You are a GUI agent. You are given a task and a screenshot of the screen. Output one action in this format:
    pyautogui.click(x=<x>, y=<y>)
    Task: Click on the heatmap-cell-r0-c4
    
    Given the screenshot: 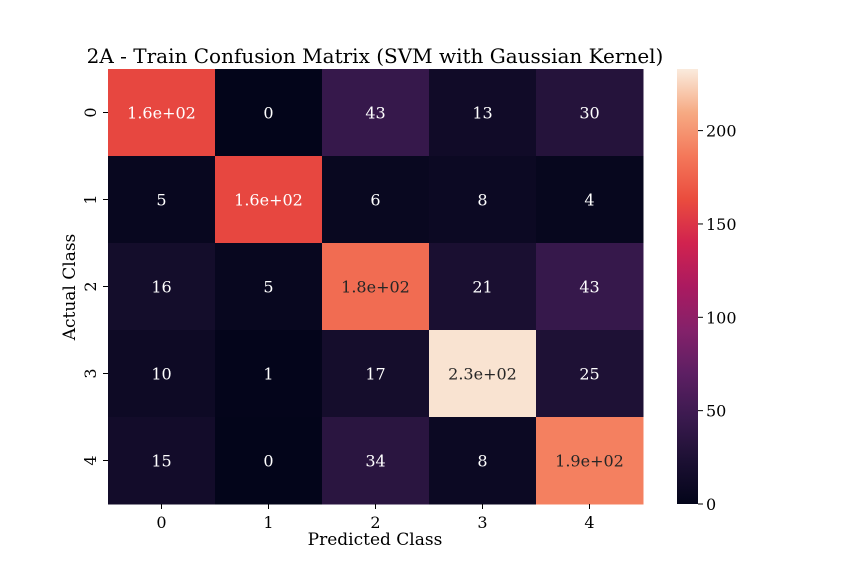 What is the action you would take?
    pyautogui.click(x=590, y=113)
    